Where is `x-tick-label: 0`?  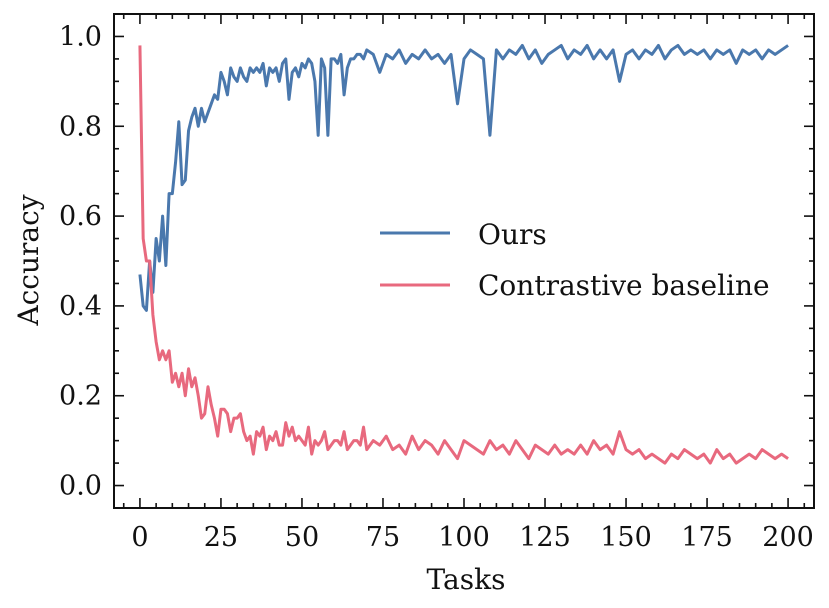
x-tick-label: 0 is located at coordinates (139, 537).